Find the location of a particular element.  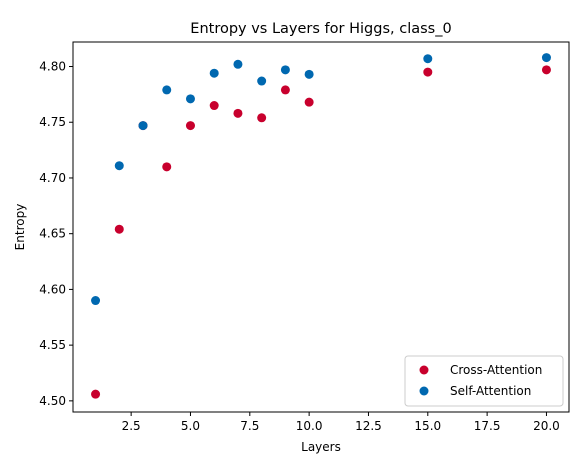

legend-label-cross-attention: Cross-Attention is located at coordinates (496, 370).